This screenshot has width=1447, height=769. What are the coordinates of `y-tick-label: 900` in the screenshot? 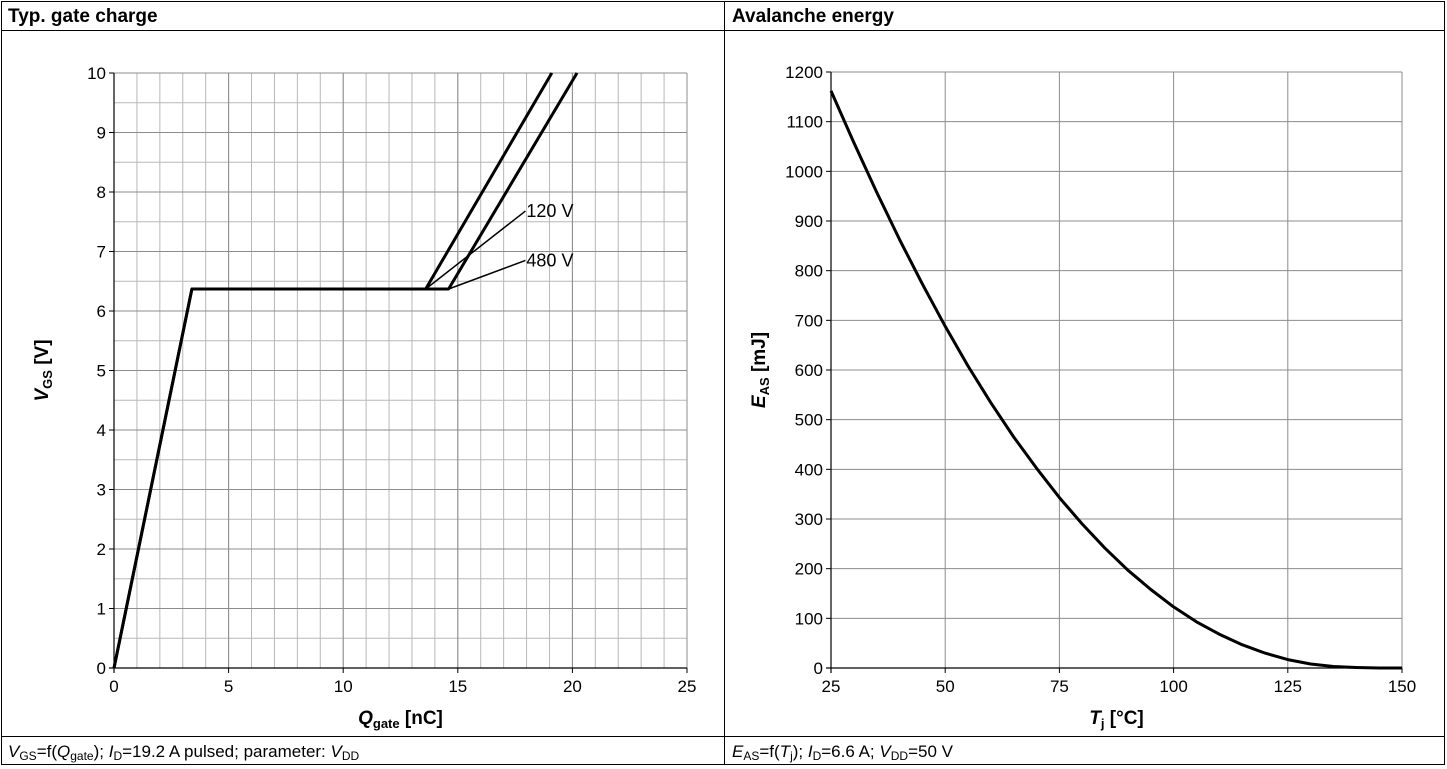 It's located at (809, 221).